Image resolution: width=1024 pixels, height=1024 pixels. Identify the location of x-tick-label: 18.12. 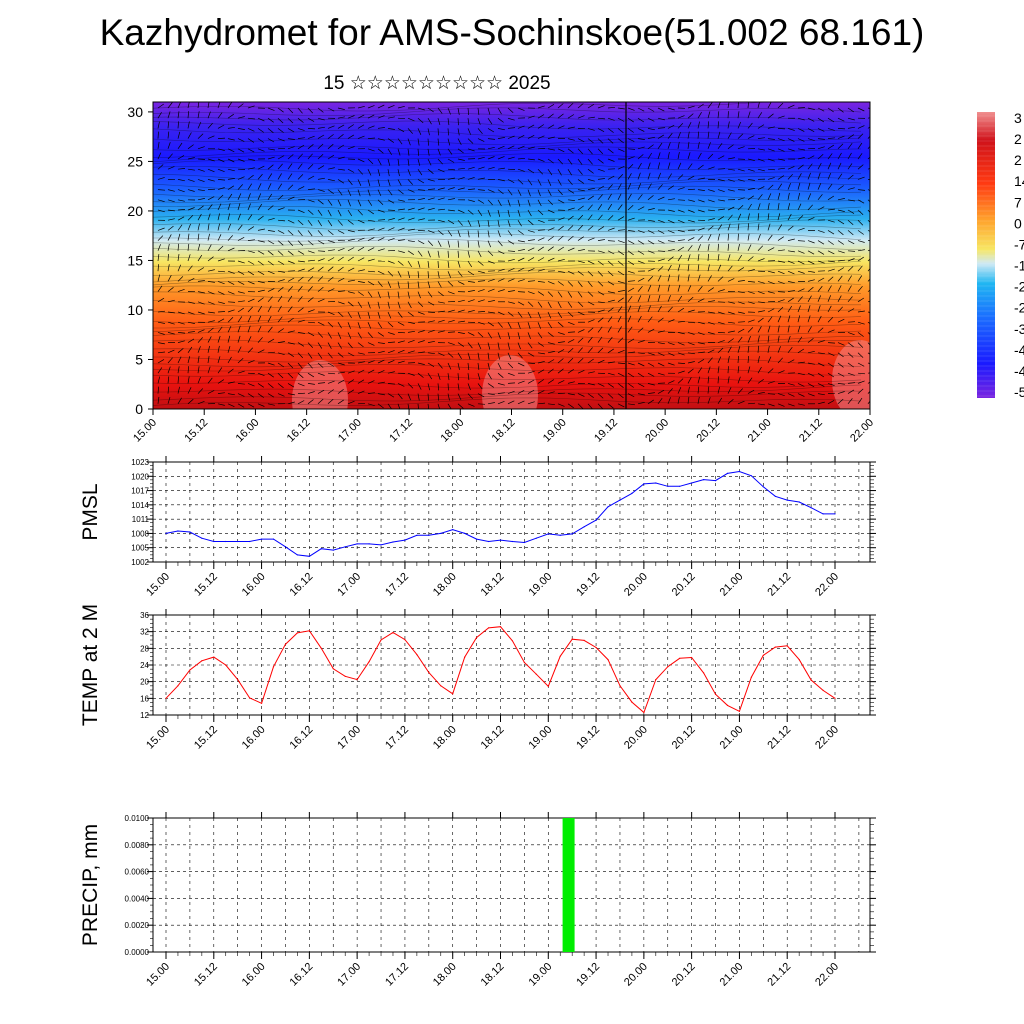
(493, 738).